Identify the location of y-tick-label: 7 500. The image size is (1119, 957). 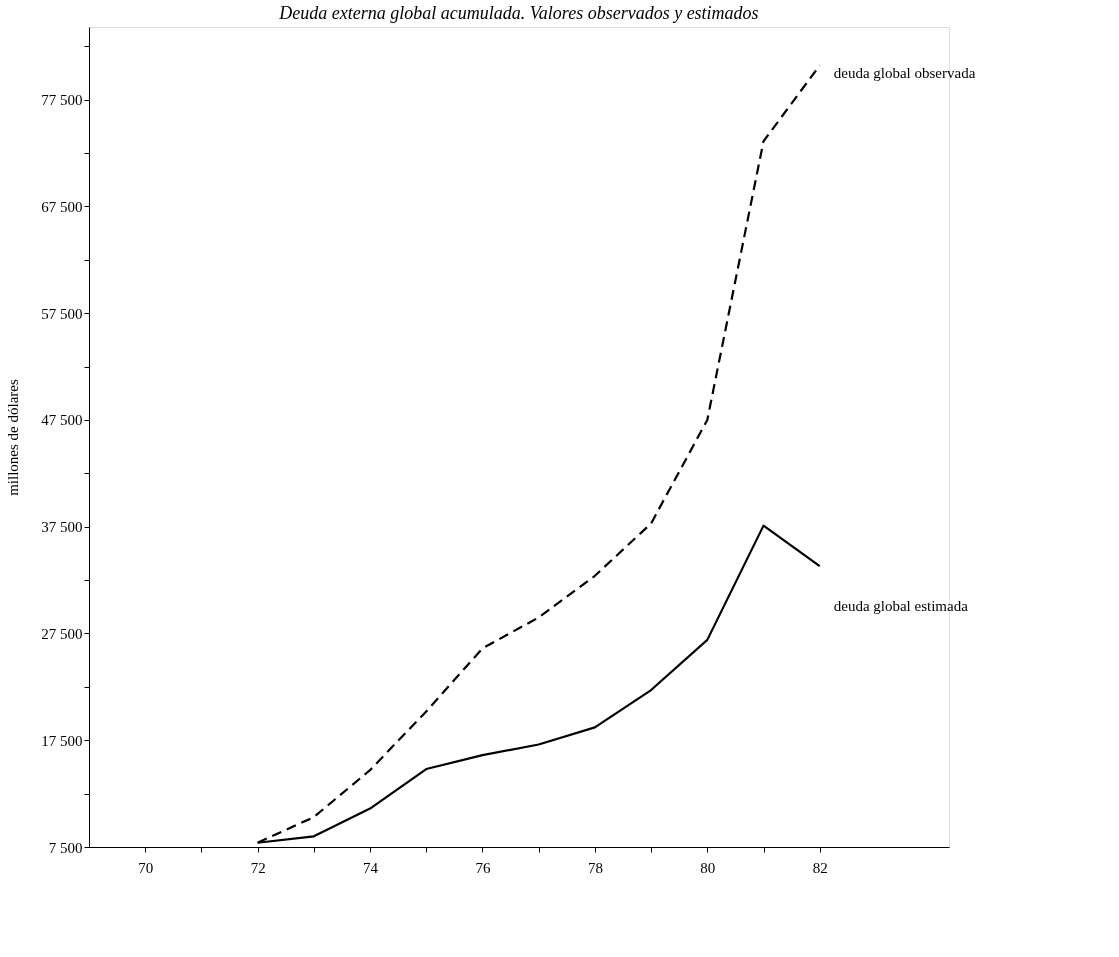
(65, 847).